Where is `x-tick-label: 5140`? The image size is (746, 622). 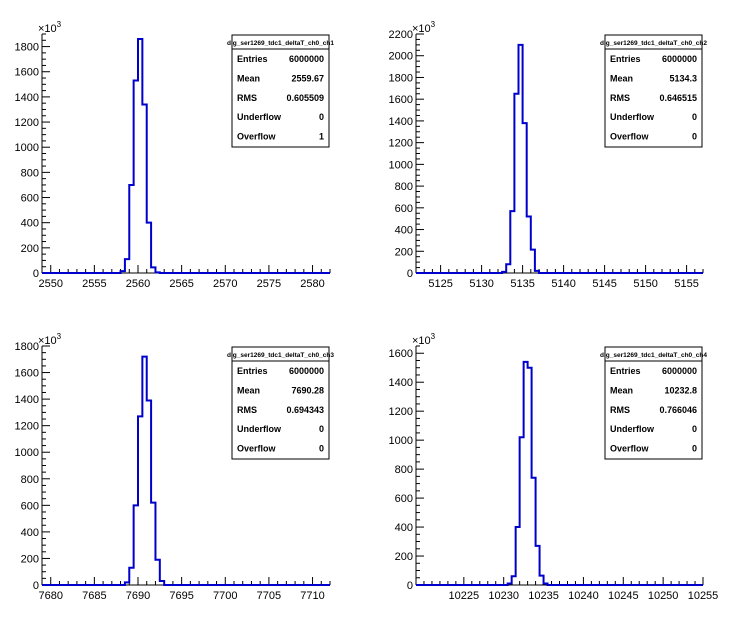 x-tick-label: 5140 is located at coordinates (563, 284).